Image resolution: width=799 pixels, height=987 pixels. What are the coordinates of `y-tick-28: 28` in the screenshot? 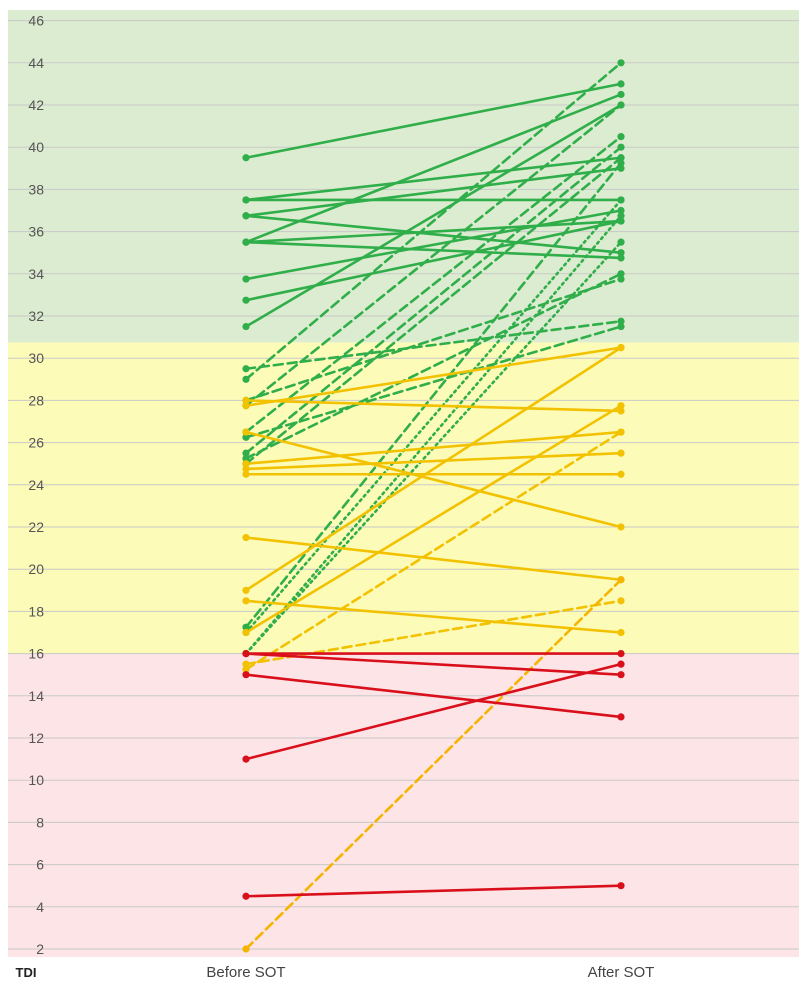 It's located at (36, 400).